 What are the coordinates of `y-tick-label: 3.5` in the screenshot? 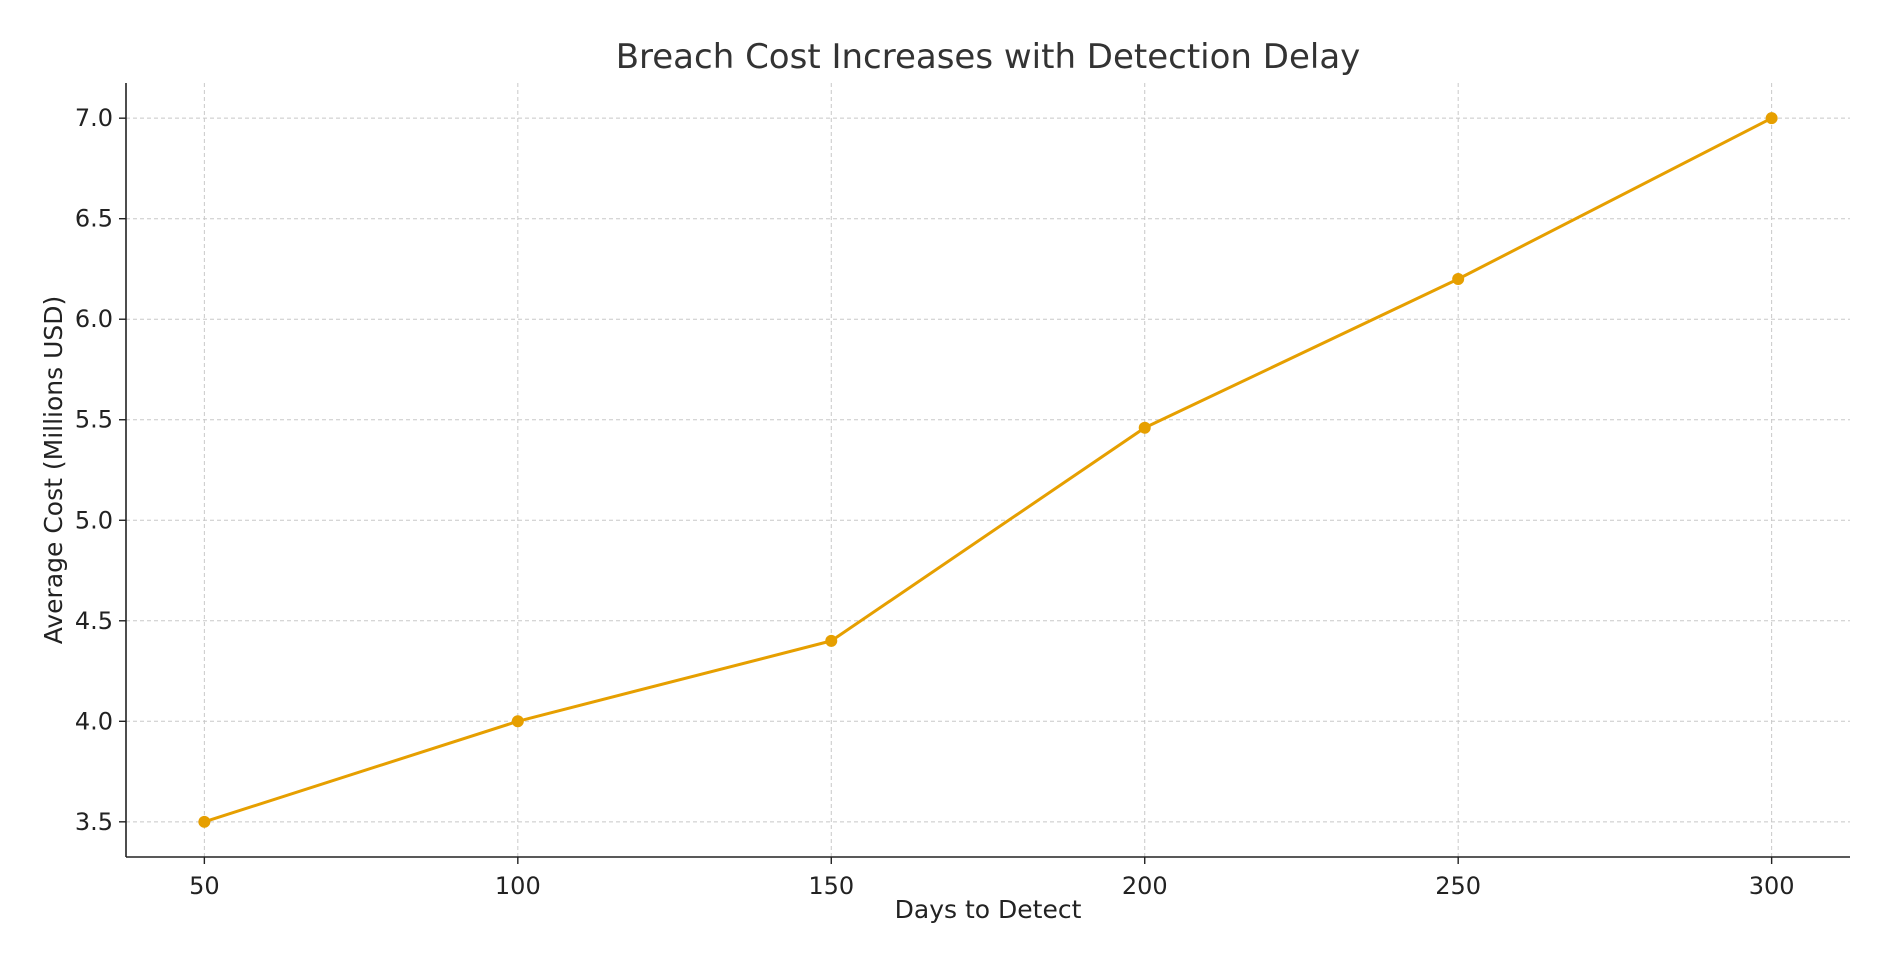 It's located at (94, 822).